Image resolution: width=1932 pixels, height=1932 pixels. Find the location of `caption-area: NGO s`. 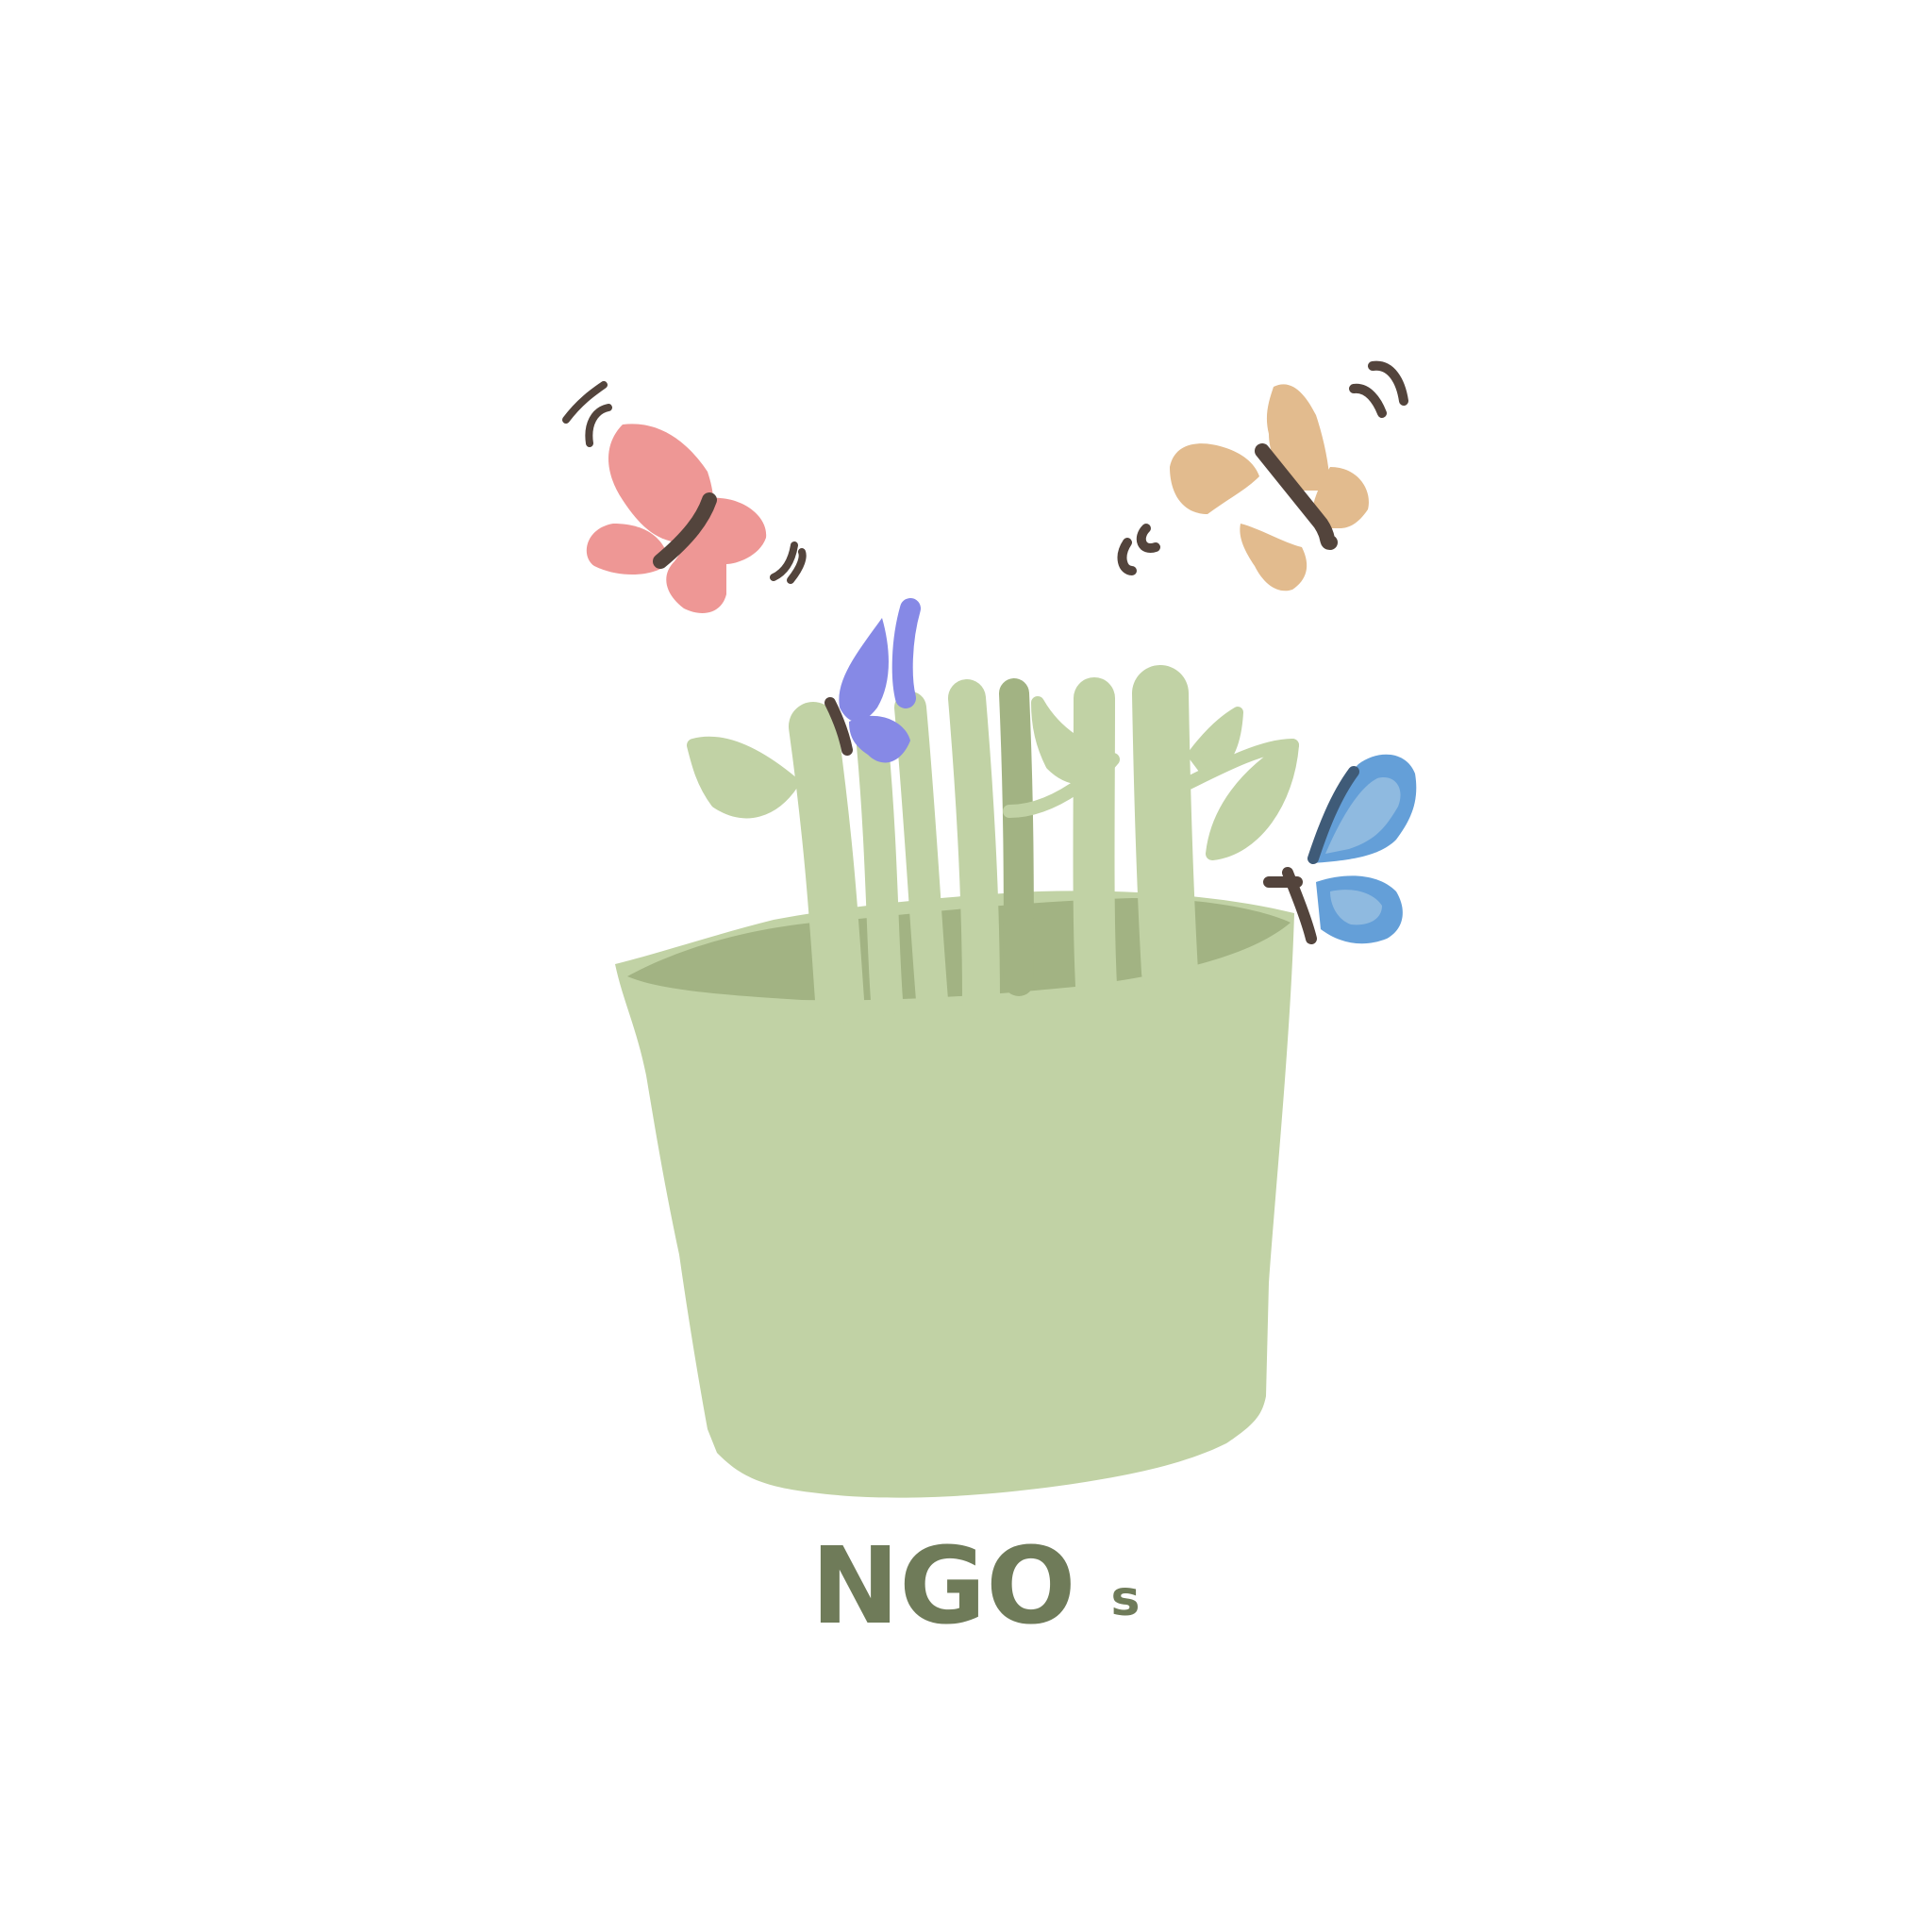

caption-area: NGO s is located at coordinates (976, 1588).